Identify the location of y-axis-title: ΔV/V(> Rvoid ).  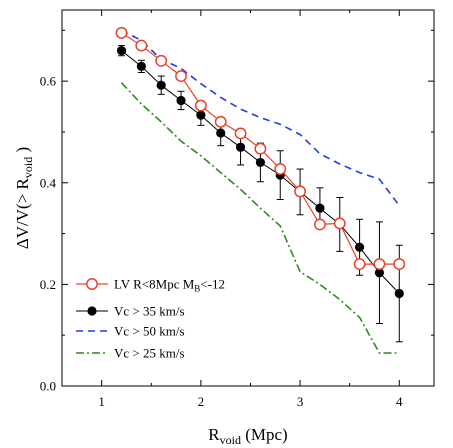
(24, 198).